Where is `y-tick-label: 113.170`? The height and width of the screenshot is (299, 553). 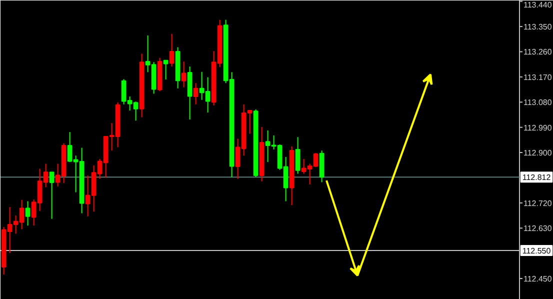 y-tick-label: 113.170 is located at coordinates (538, 77).